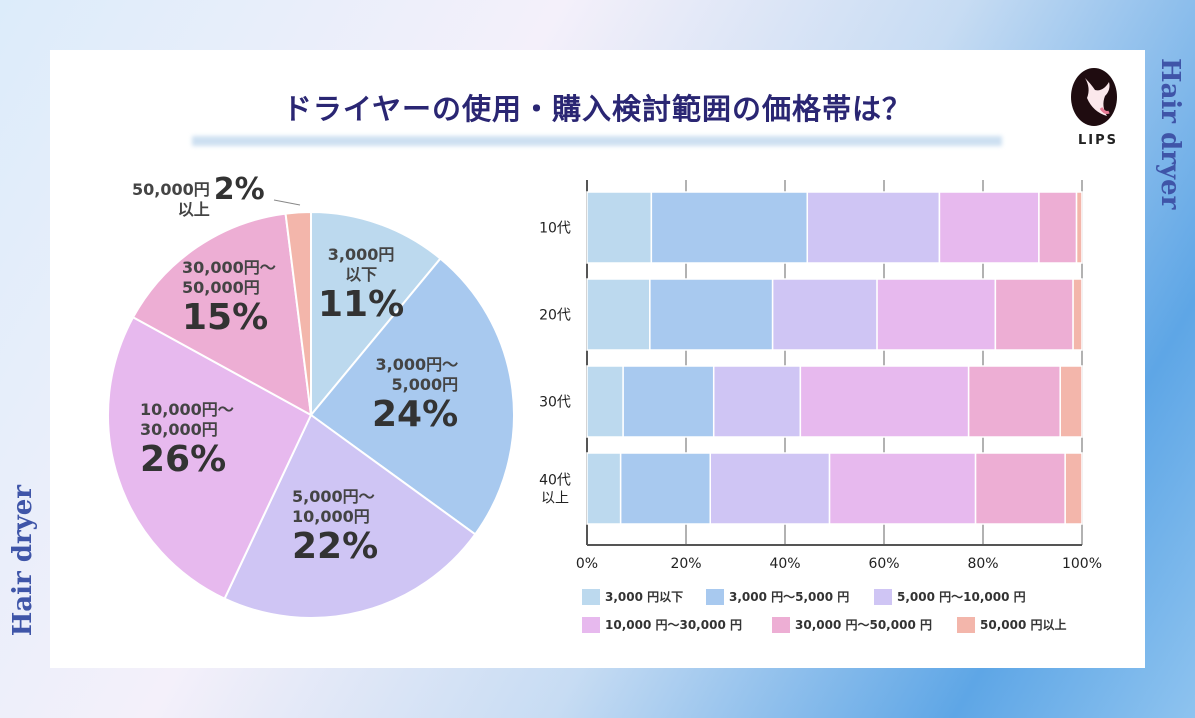  I want to click on legend-item: 30,000 円～50,000 円, so click(852, 624).